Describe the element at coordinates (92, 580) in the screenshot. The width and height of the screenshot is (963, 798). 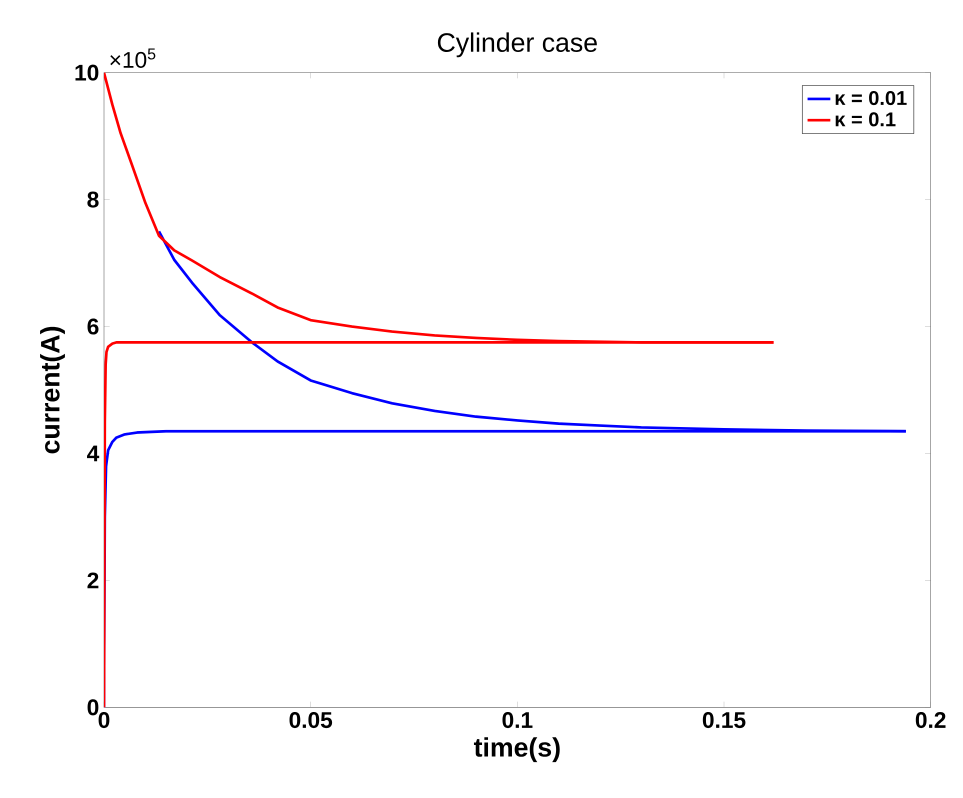
I see `y-tick-label: 2` at that location.